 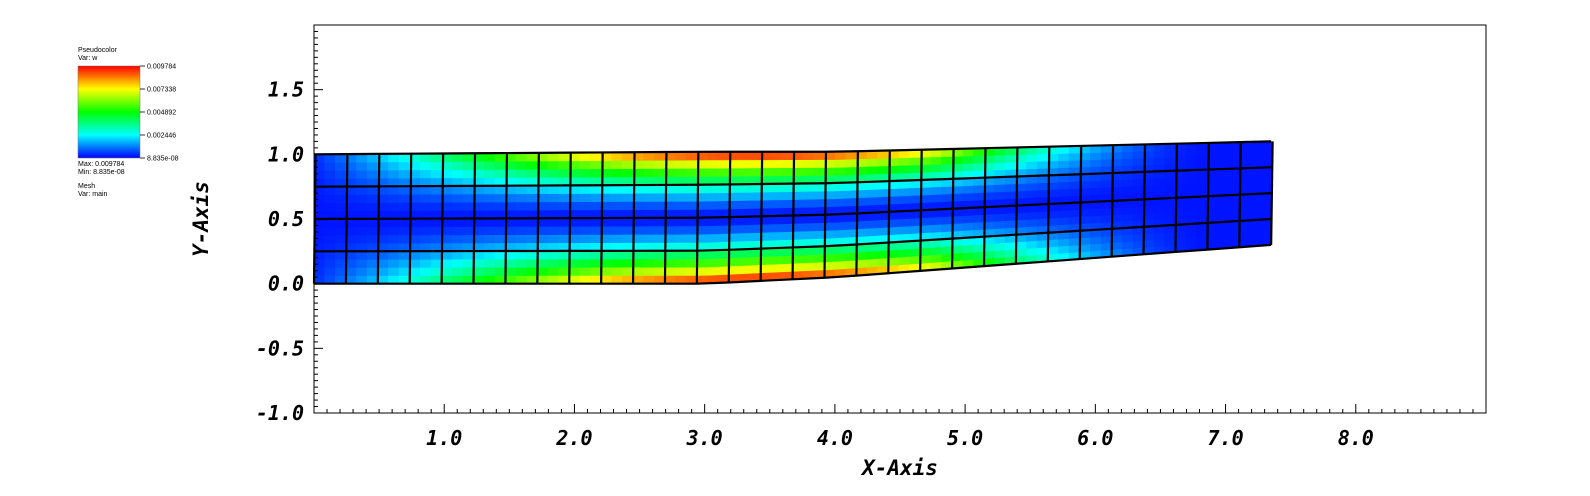 What do you see at coordinates (899, 468) in the screenshot?
I see `x-axis-title: X-Axis` at bounding box center [899, 468].